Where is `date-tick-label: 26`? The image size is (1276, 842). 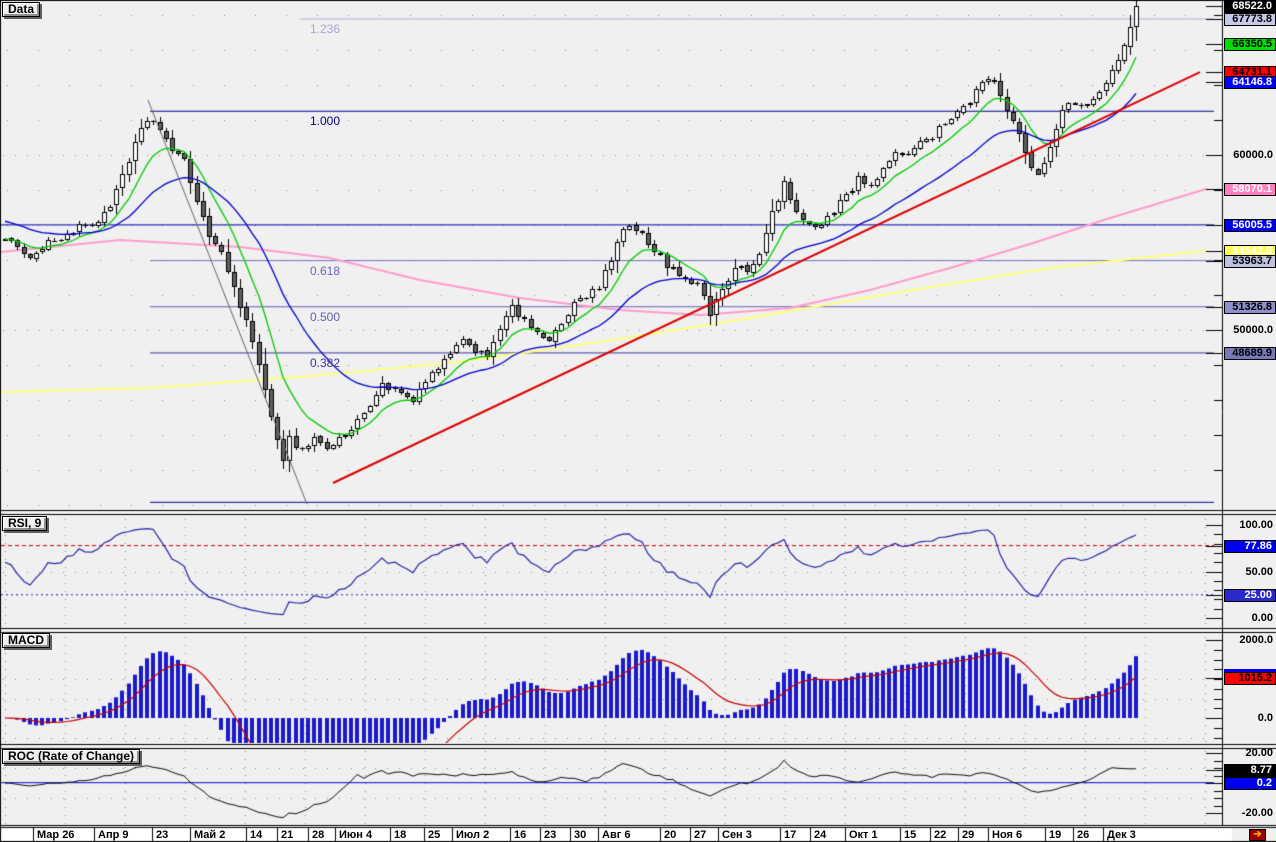 date-tick-label: 26 is located at coordinates (1083, 835).